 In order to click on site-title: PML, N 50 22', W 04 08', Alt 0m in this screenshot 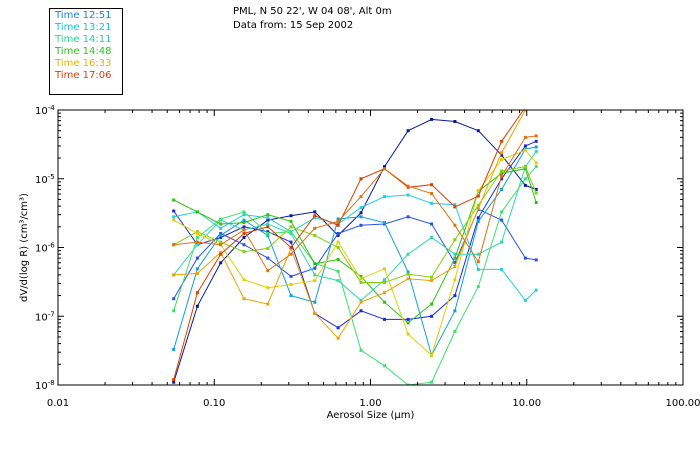, I will do `click(312, 11)`.